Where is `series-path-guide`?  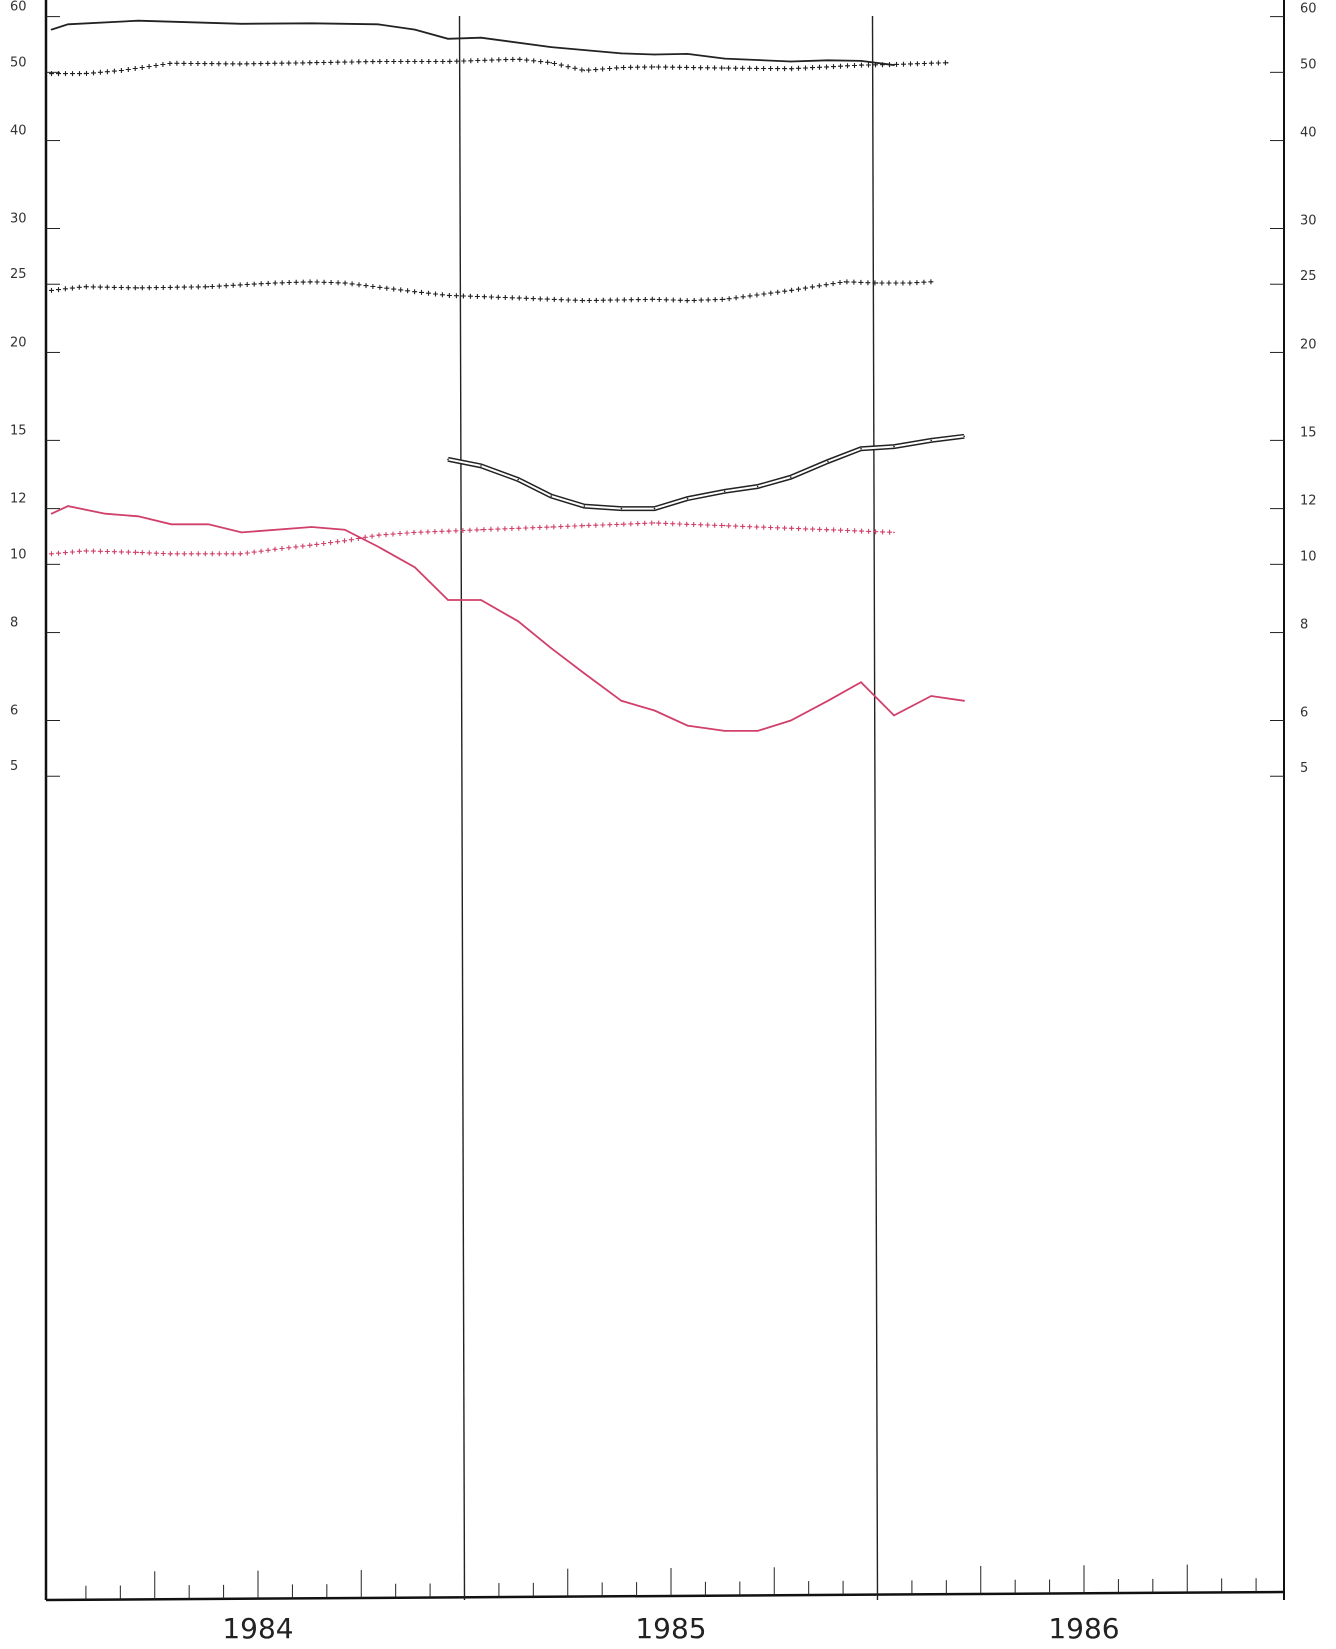
series-path-guide is located at coordinates (473, 538).